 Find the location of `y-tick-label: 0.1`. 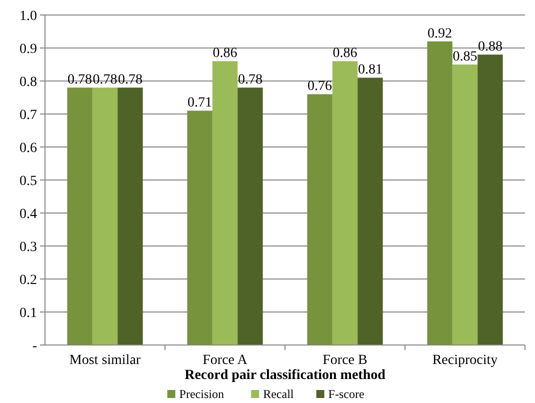

y-tick-label: 0.1 is located at coordinates (28, 313).